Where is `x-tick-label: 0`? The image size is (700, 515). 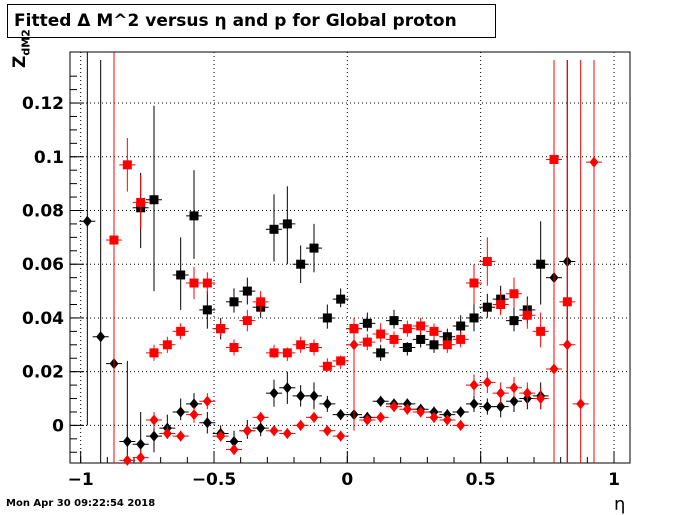 x-tick-label: 0 is located at coordinates (347, 480).